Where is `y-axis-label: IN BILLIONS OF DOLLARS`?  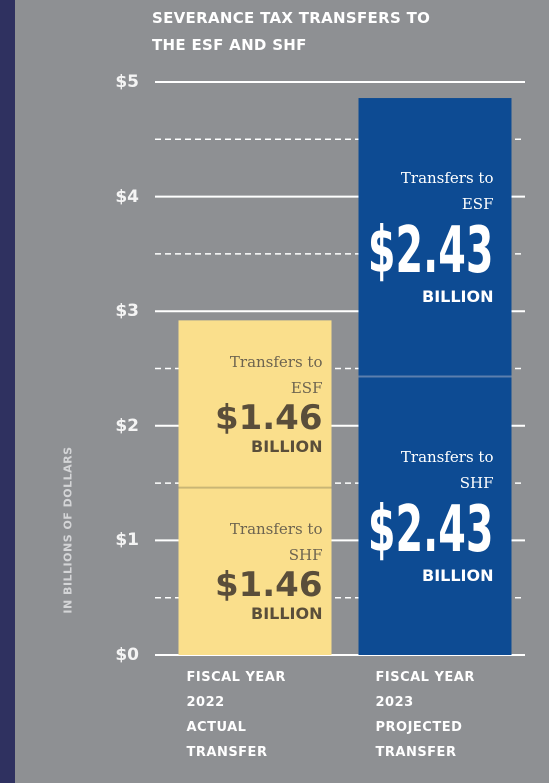 y-axis-label: IN BILLIONS OF DOLLARS is located at coordinates (68, 530).